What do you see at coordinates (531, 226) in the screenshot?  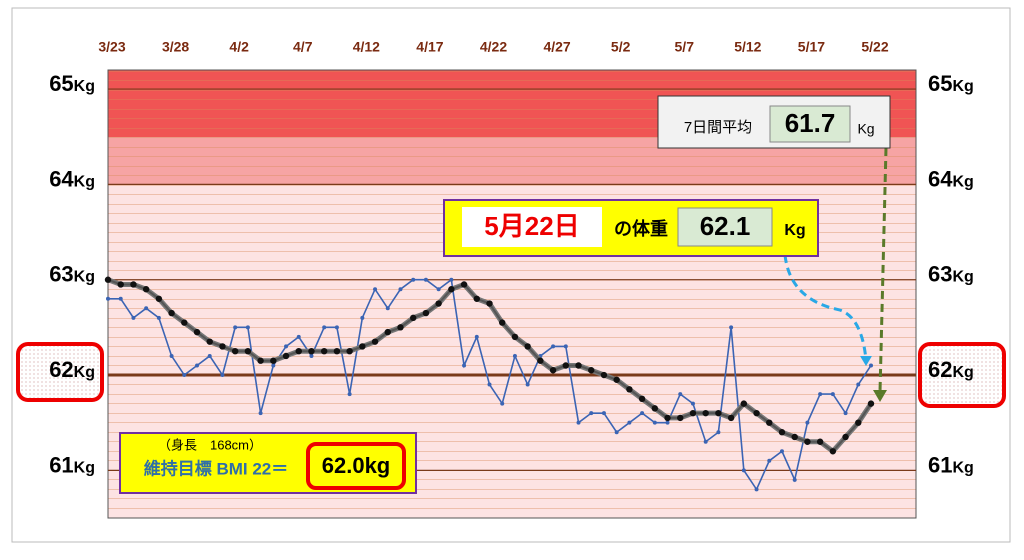 I see `date-label: 5月22日` at bounding box center [531, 226].